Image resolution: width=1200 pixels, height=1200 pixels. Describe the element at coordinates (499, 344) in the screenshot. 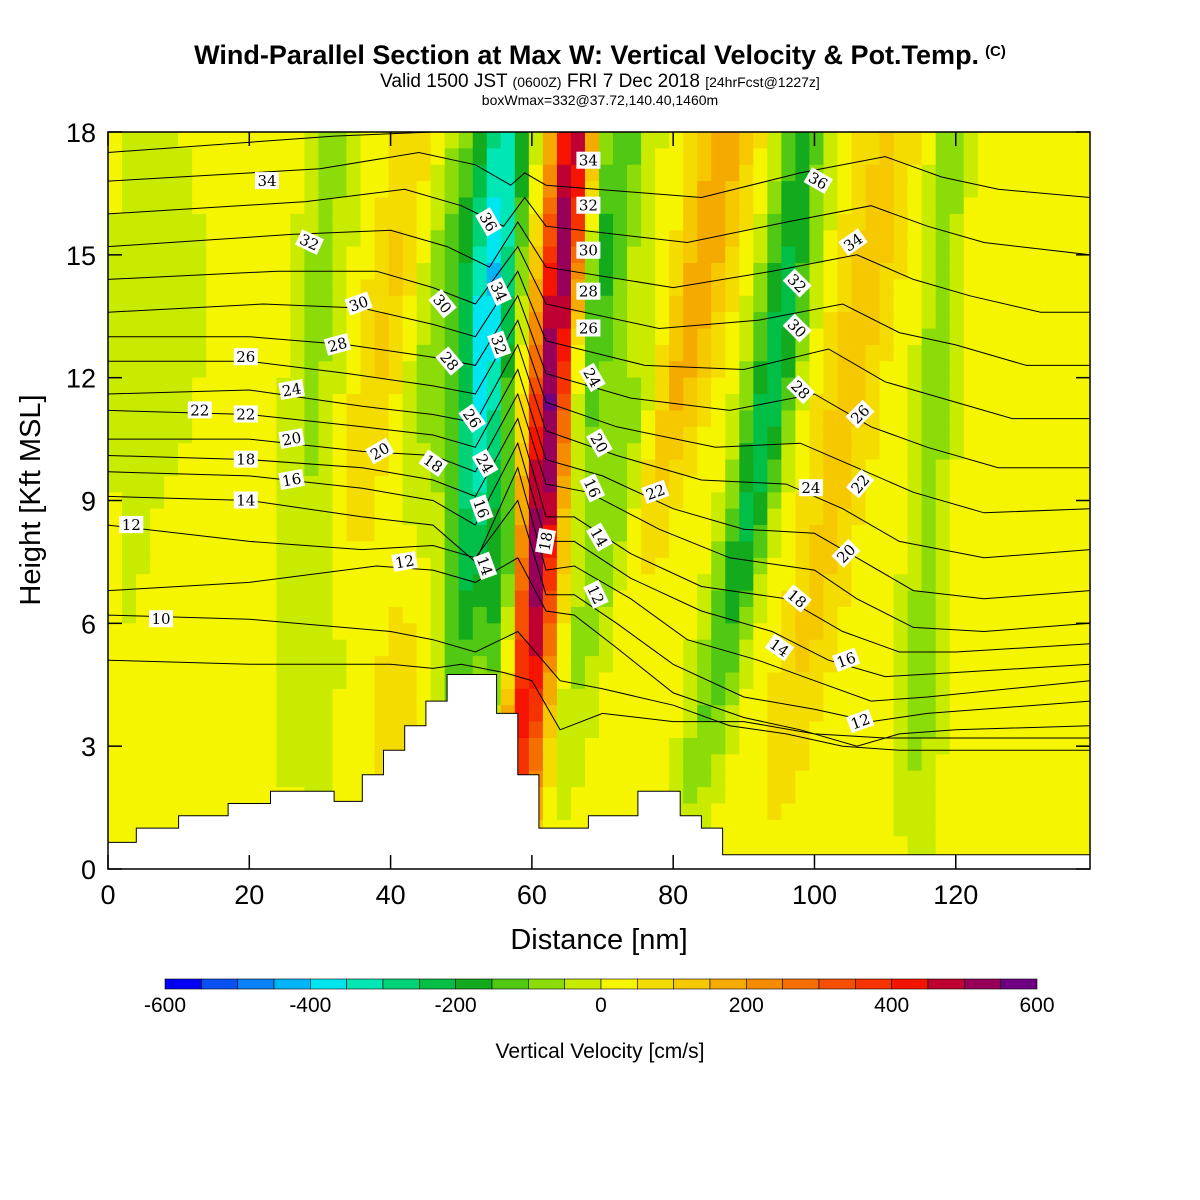

I see `contour-label: 32` at that location.